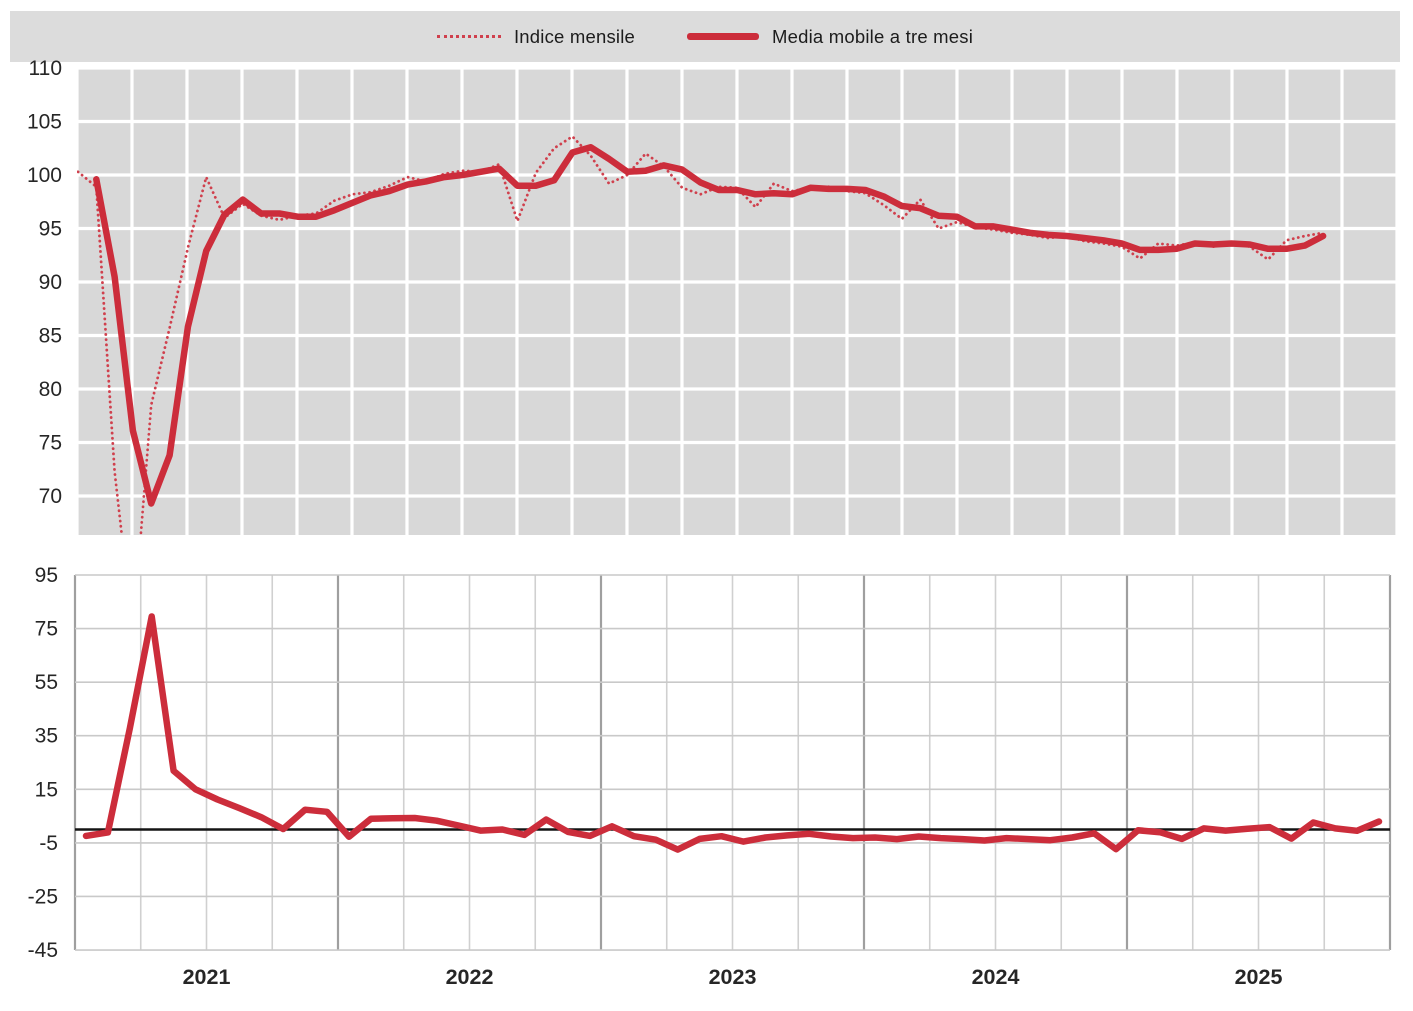 This screenshot has height=1011, width=1413. What do you see at coordinates (43, 950) in the screenshot?
I see `y-axis-tick-label: -45` at bounding box center [43, 950].